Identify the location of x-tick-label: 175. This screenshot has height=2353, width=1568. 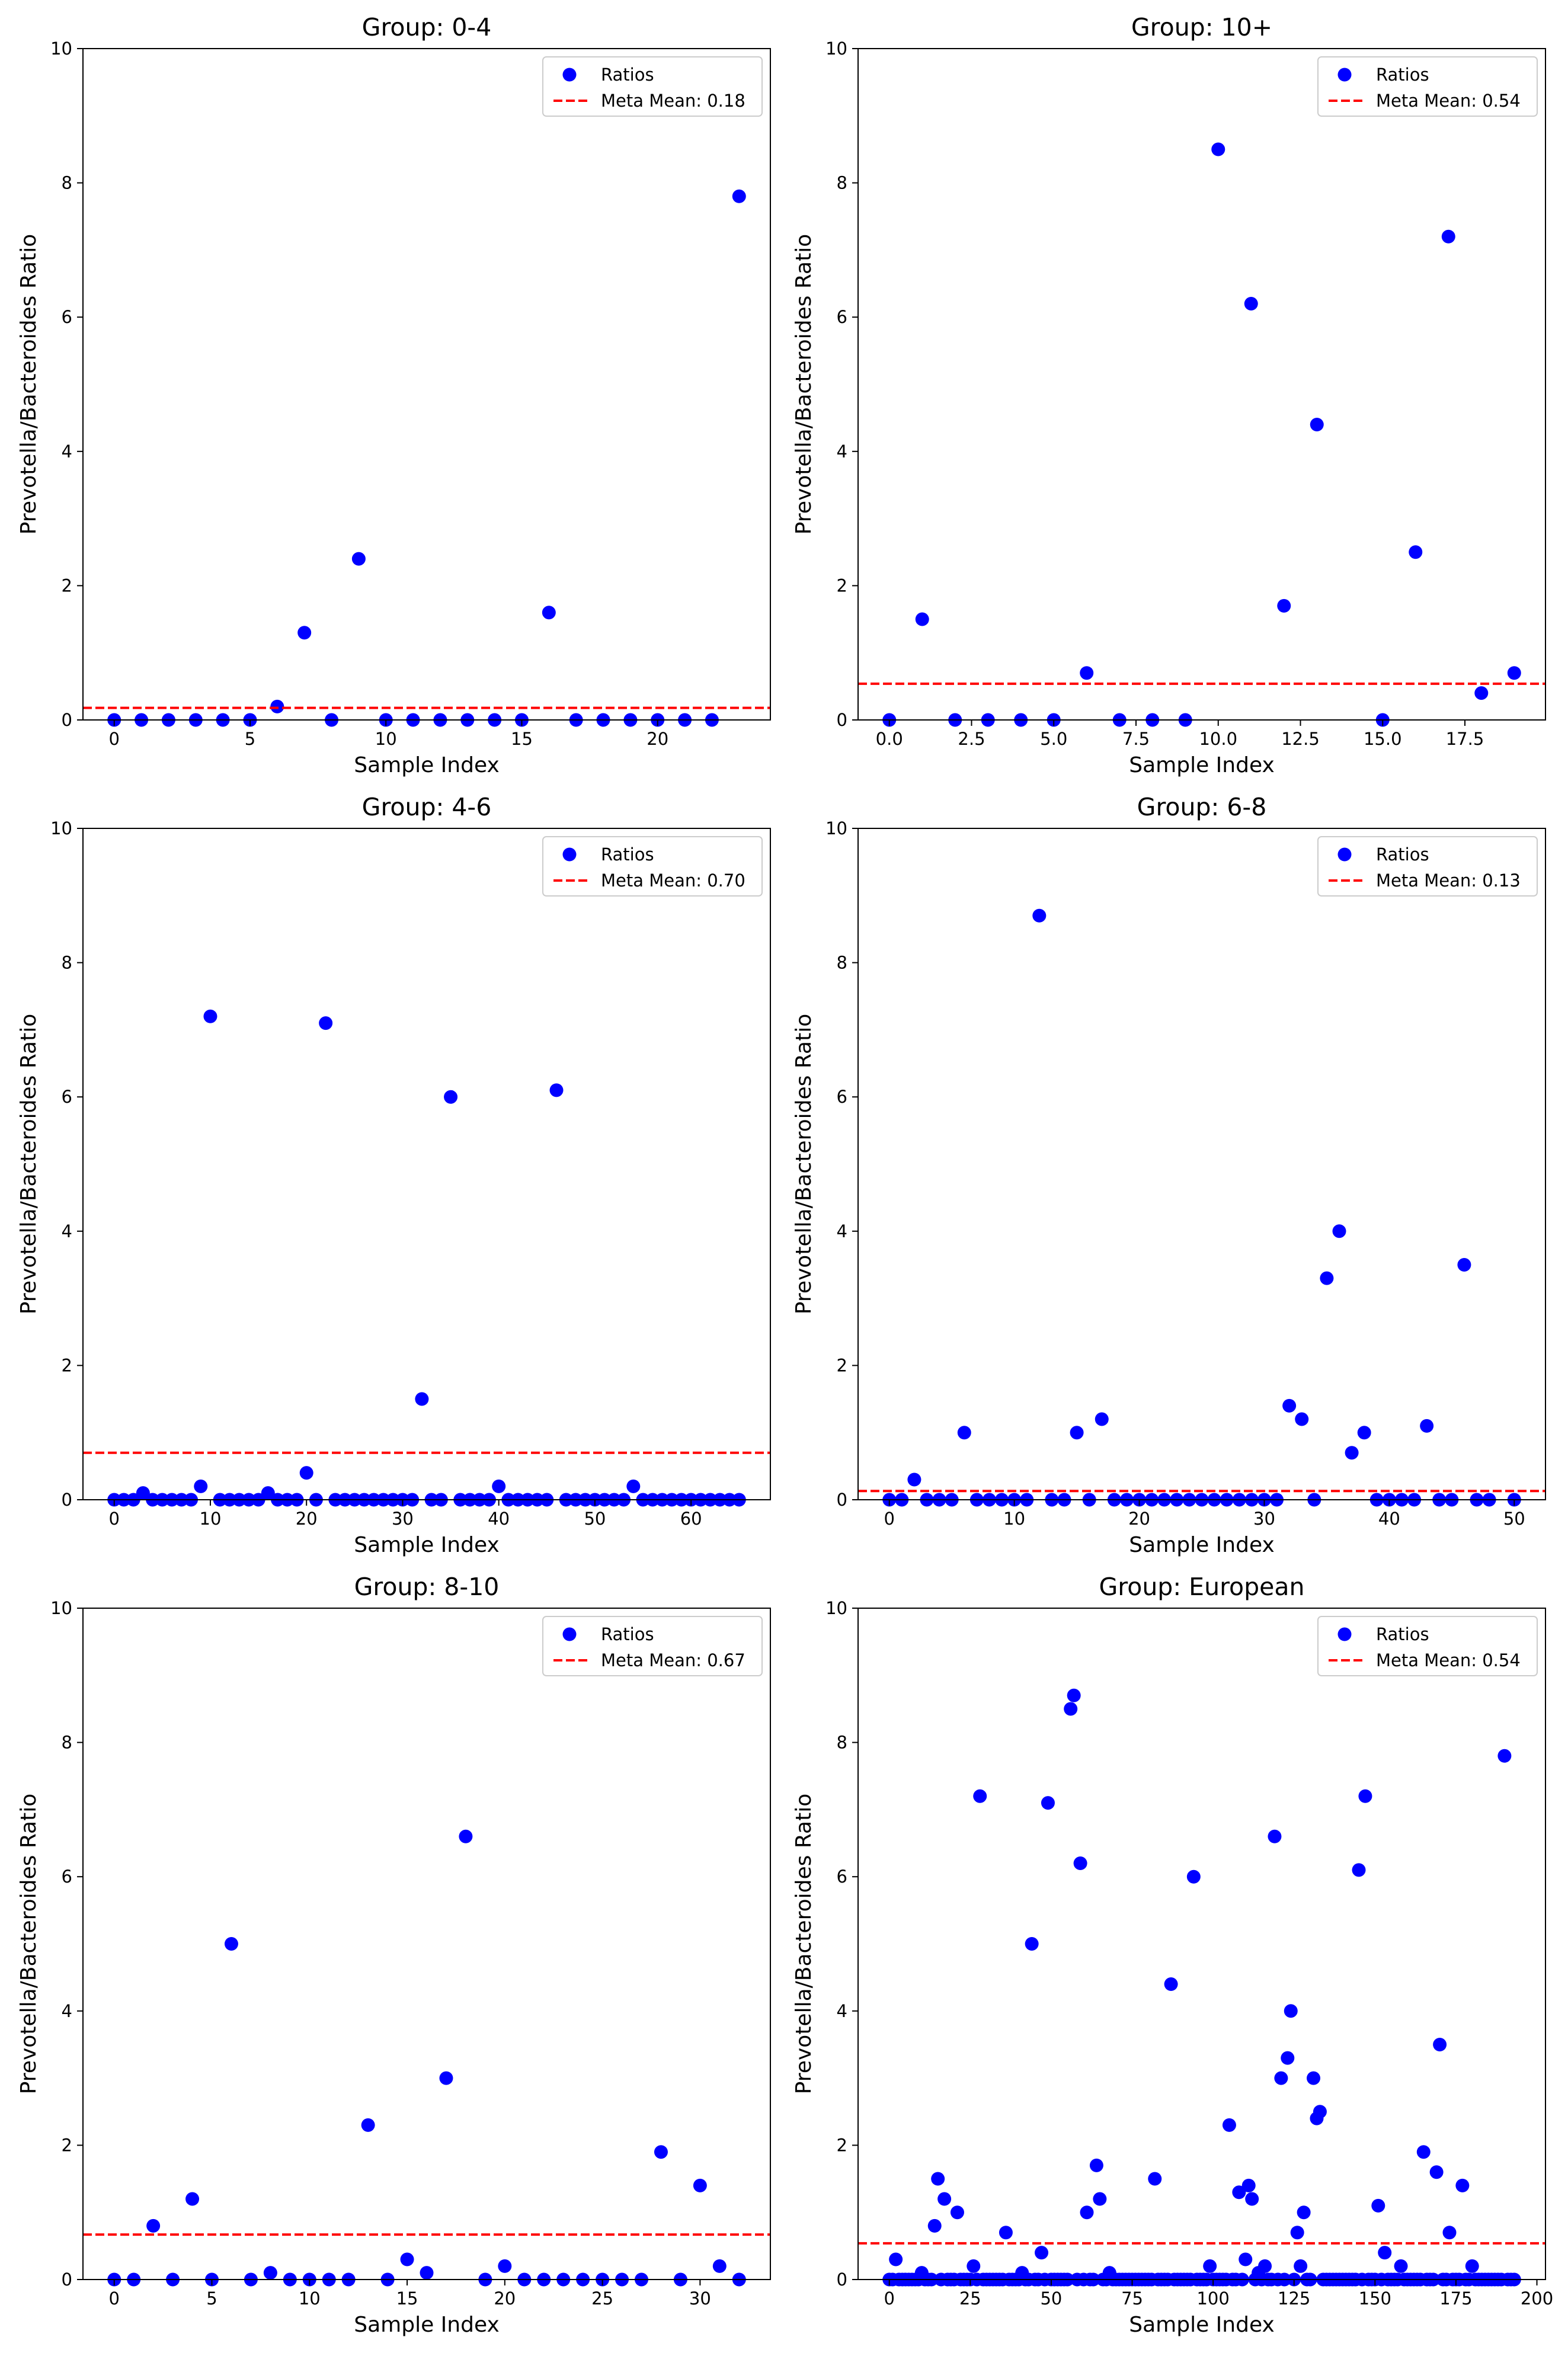
(1455, 2298).